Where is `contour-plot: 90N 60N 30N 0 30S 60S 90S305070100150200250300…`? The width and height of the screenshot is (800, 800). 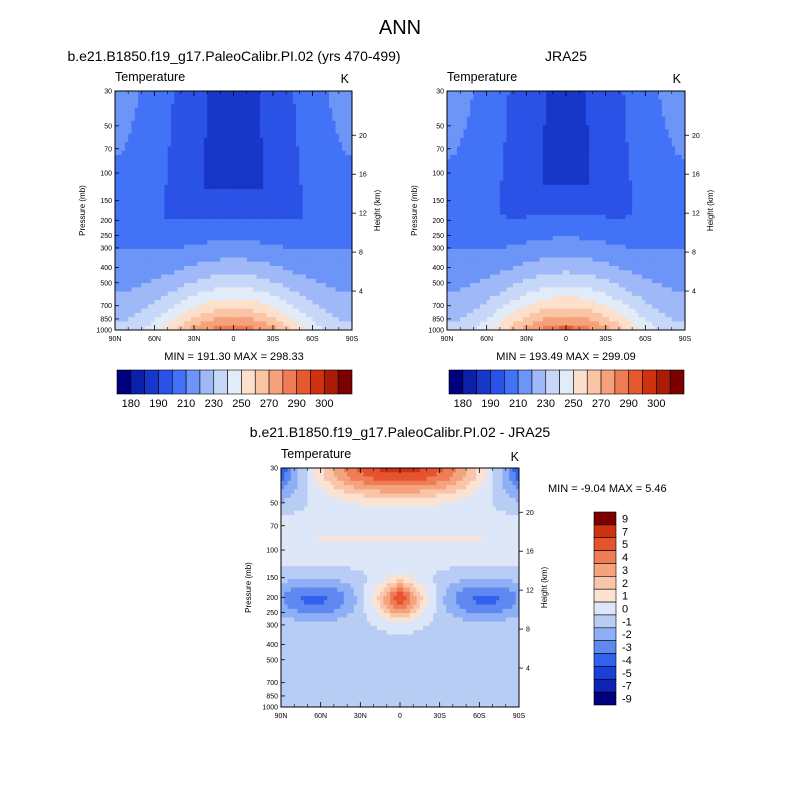
contour-plot: 90N 60N 30N 0 30S 60S 90S305070100150200250300… is located at coordinates (562, 216).